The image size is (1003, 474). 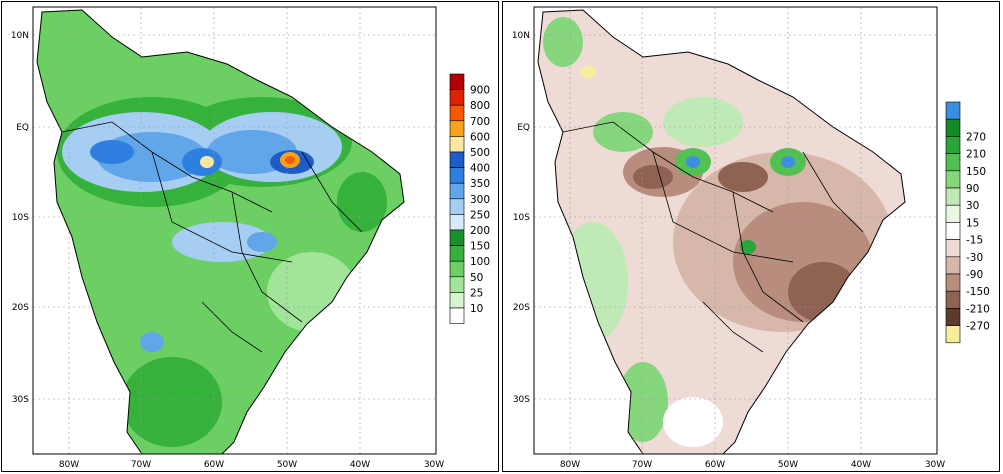 I want to click on legend-label: 300, so click(x=480, y=200).